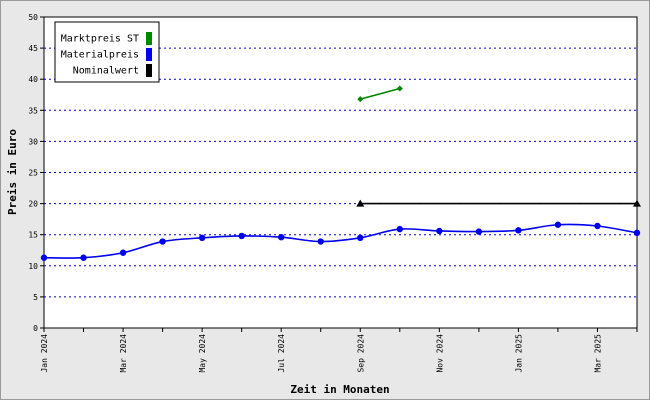 Image resolution: width=650 pixels, height=400 pixels. Describe the element at coordinates (33, 79) in the screenshot. I see `y-tick-label: 40` at that location.